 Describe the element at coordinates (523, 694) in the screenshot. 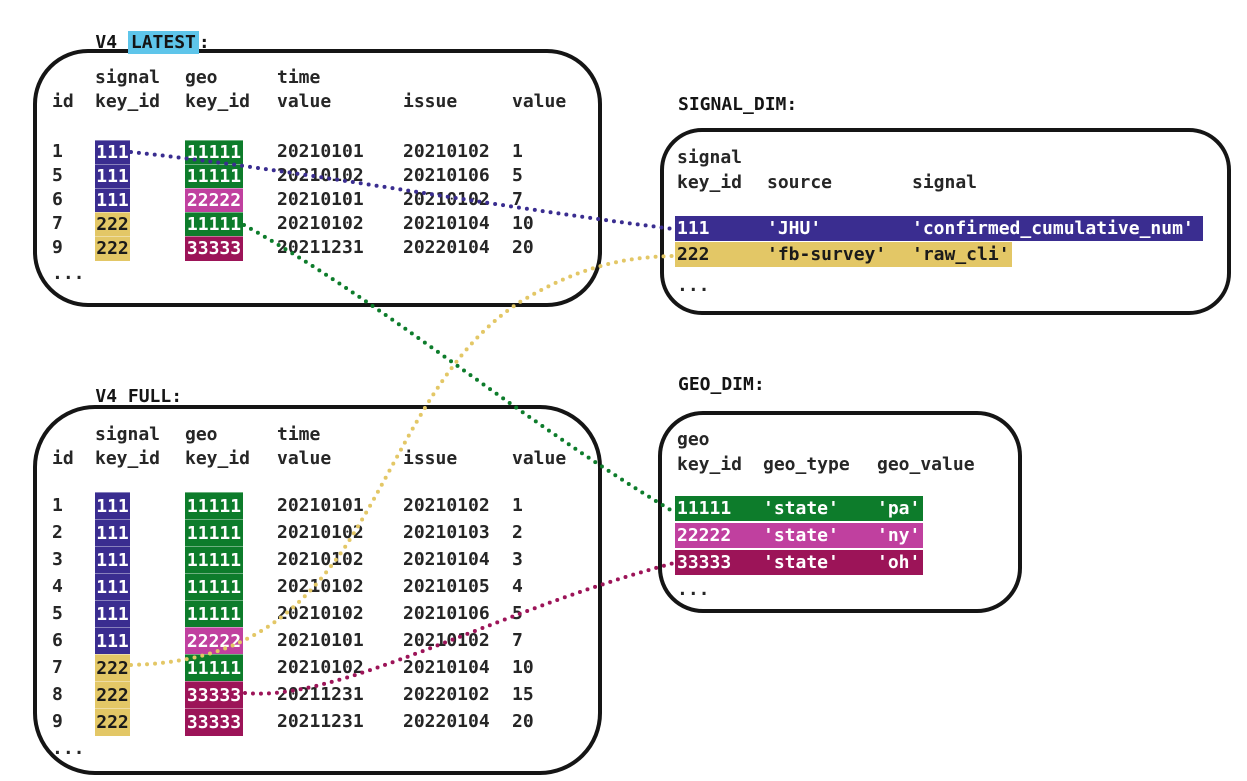

I see `v4-full-cell: 15` at that location.